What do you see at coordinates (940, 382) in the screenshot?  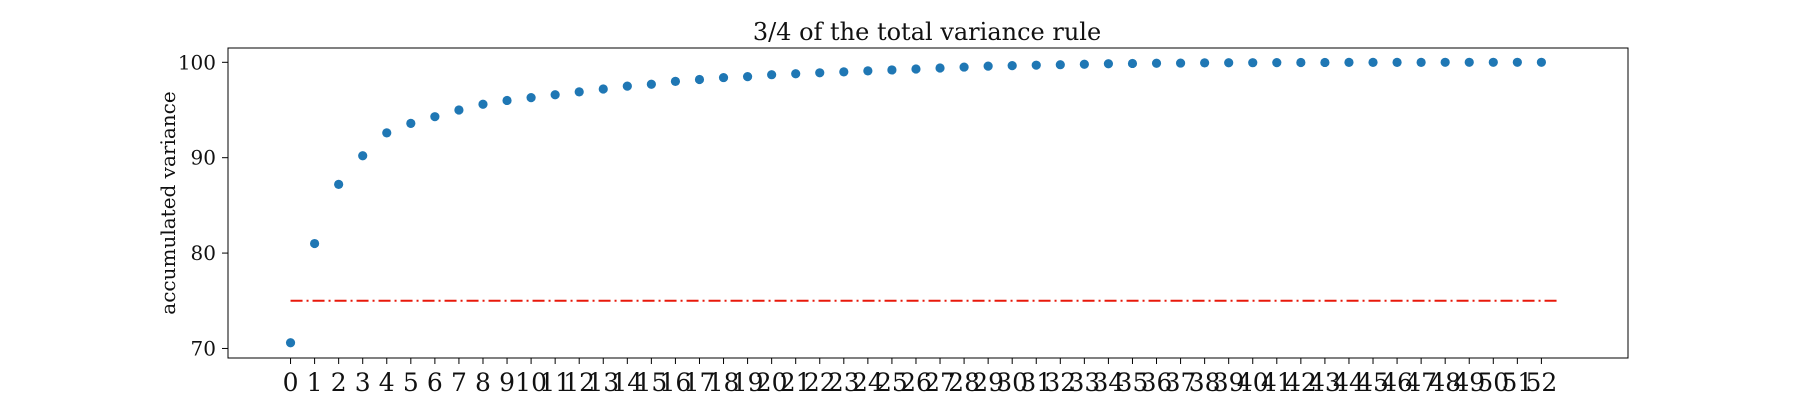 I see `x-tick-label: 27` at bounding box center [940, 382].